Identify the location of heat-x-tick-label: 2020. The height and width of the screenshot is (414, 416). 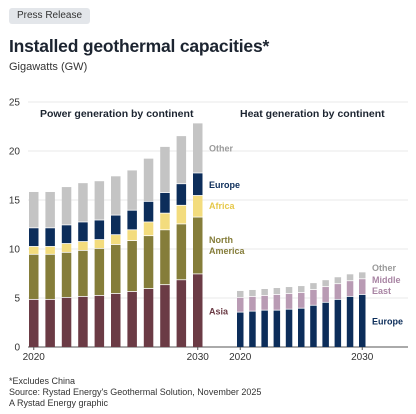
(240, 357).